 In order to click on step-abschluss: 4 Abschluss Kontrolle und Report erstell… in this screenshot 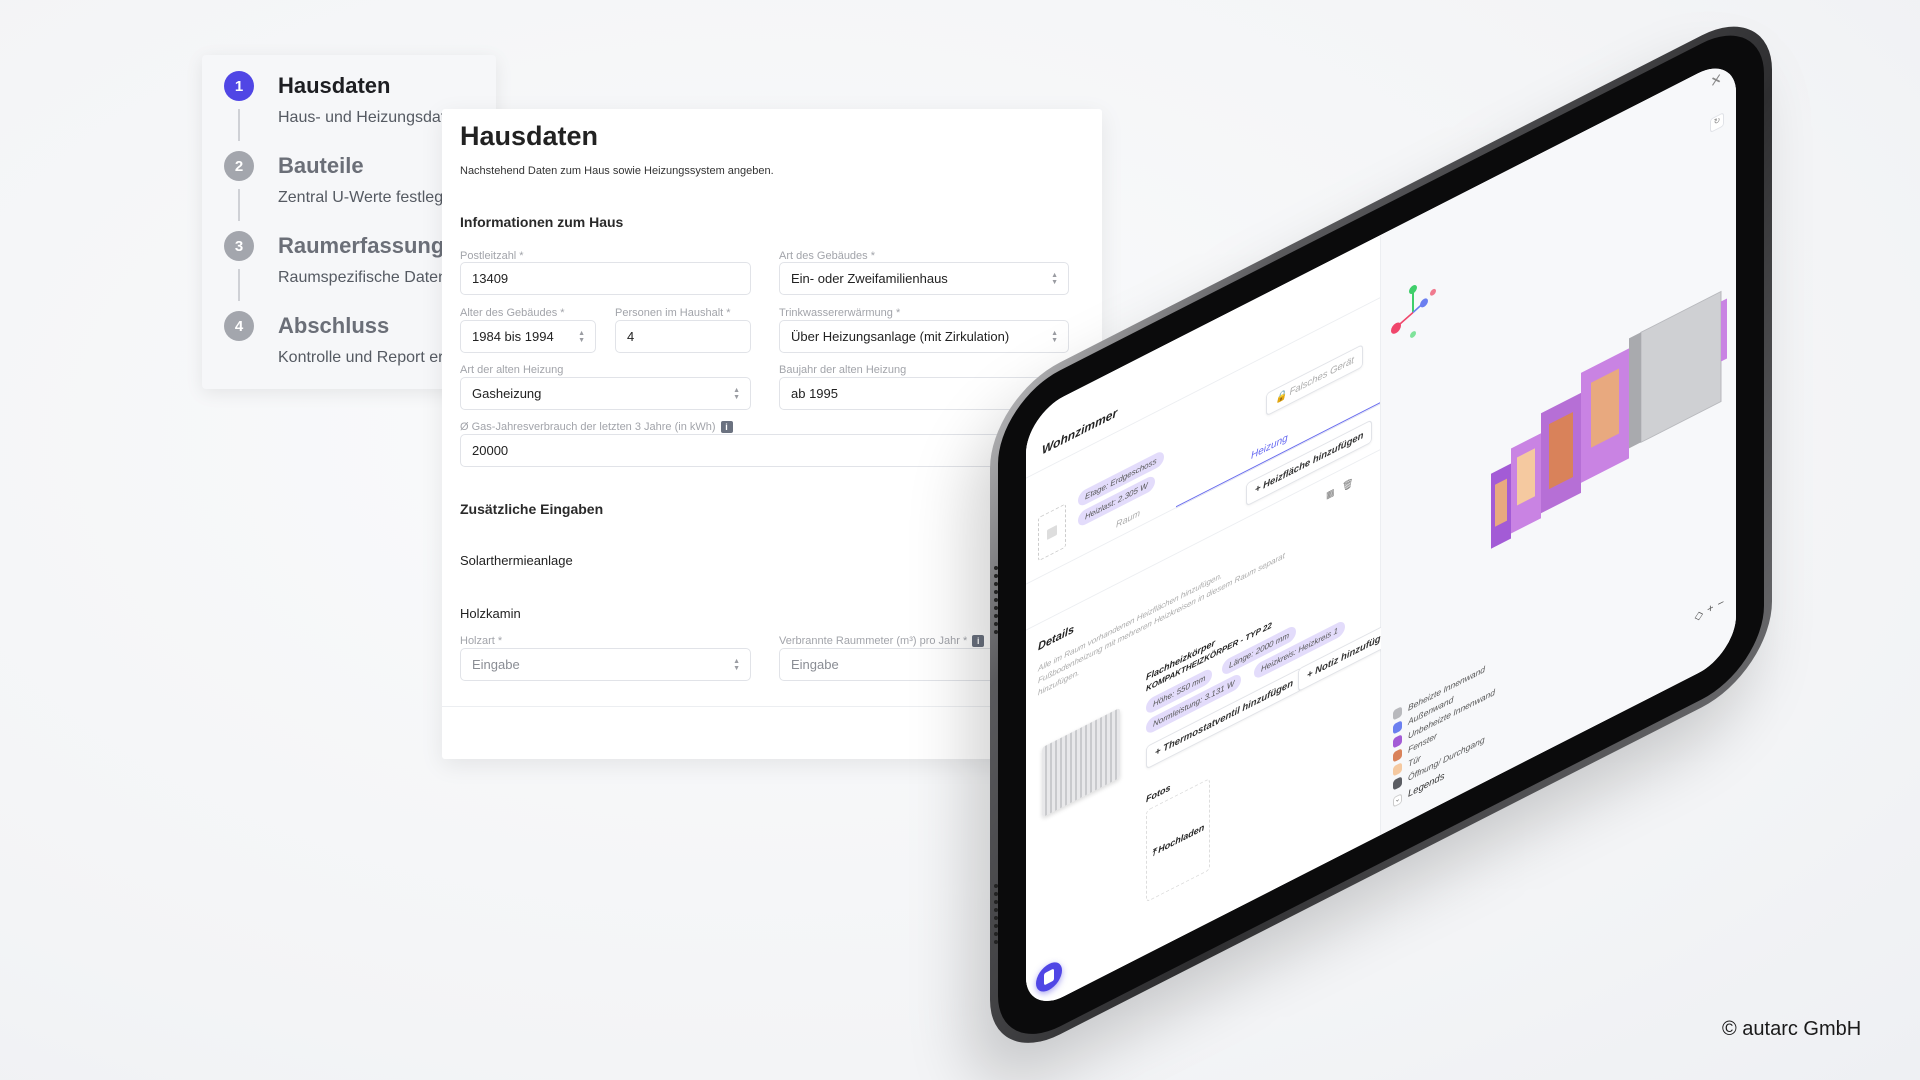, I will do `click(360, 350)`.